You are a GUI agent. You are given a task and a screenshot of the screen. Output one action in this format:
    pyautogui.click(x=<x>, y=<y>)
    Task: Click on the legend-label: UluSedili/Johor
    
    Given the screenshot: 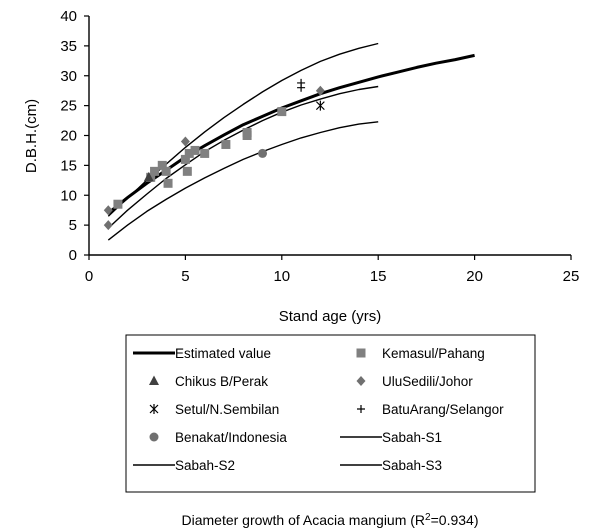 What is the action you would take?
    pyautogui.click(x=427, y=381)
    